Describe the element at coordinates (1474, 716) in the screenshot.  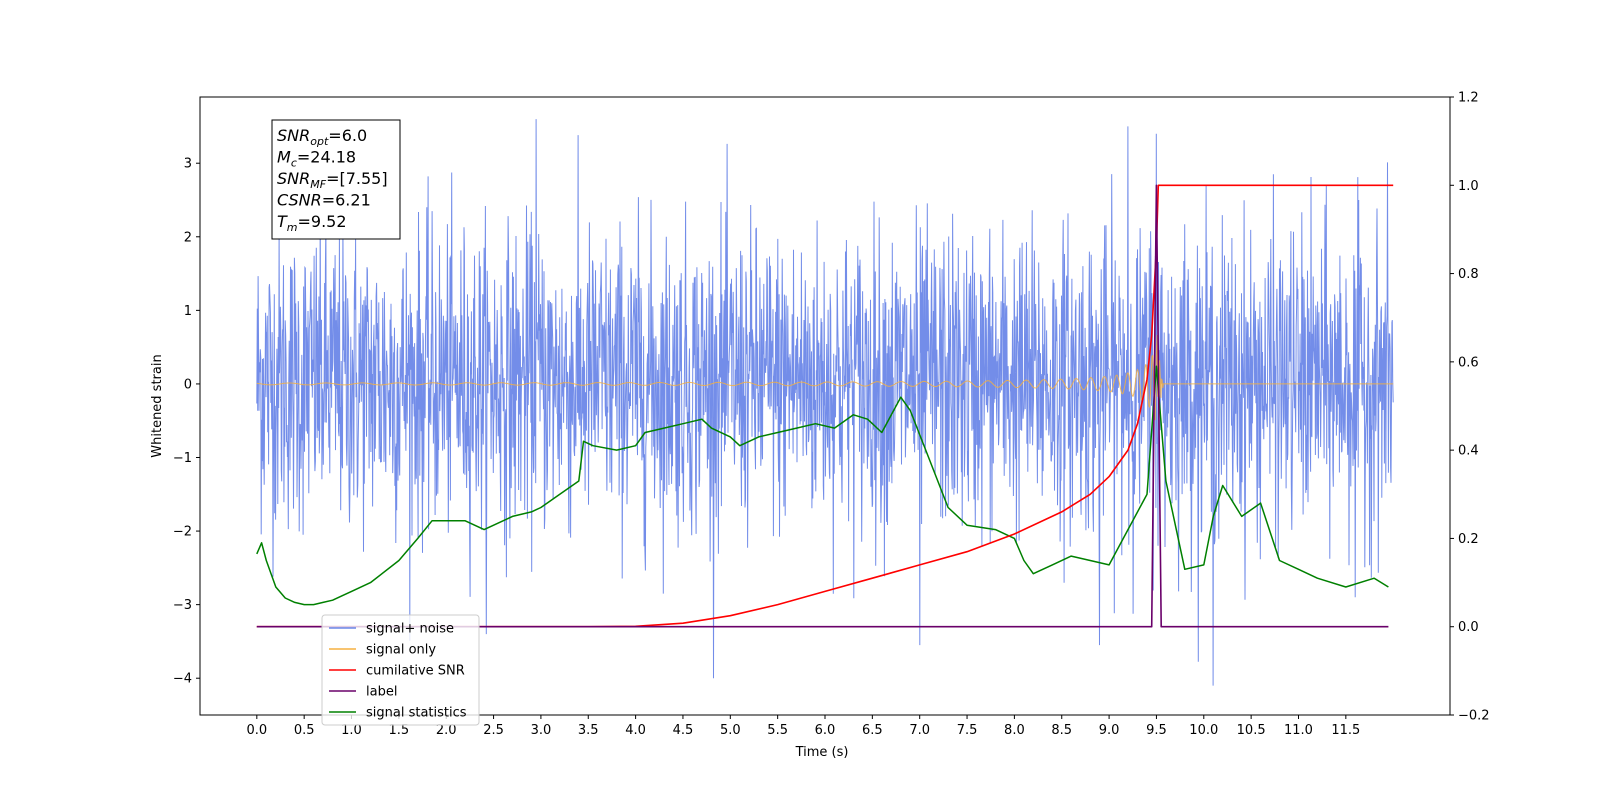
I see `y2-tick-label: −0.2` at that location.